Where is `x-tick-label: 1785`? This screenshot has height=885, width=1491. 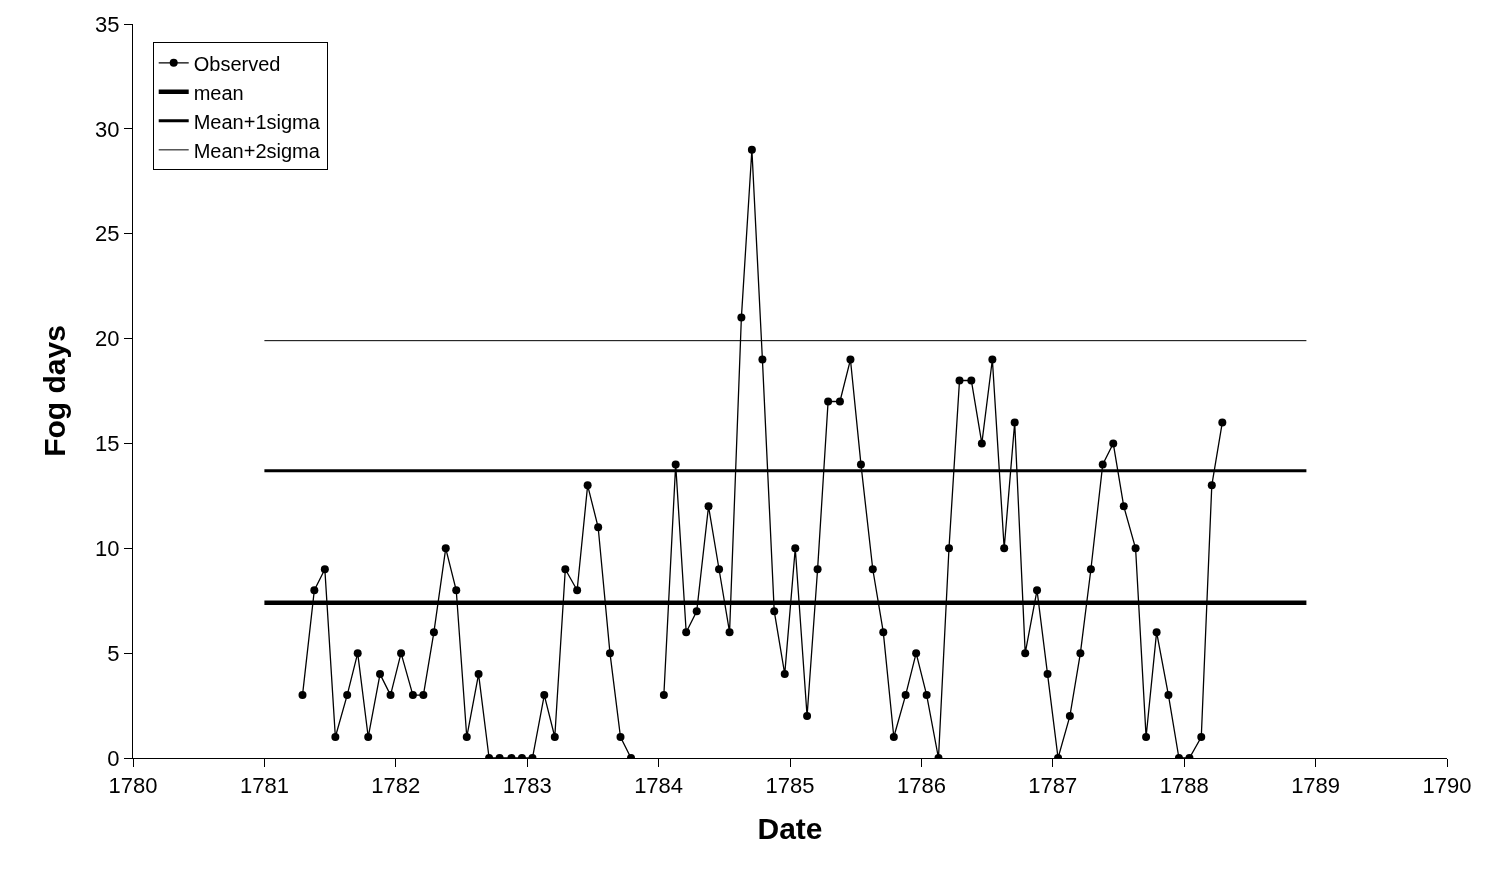
x-tick-label: 1785 is located at coordinates (790, 786).